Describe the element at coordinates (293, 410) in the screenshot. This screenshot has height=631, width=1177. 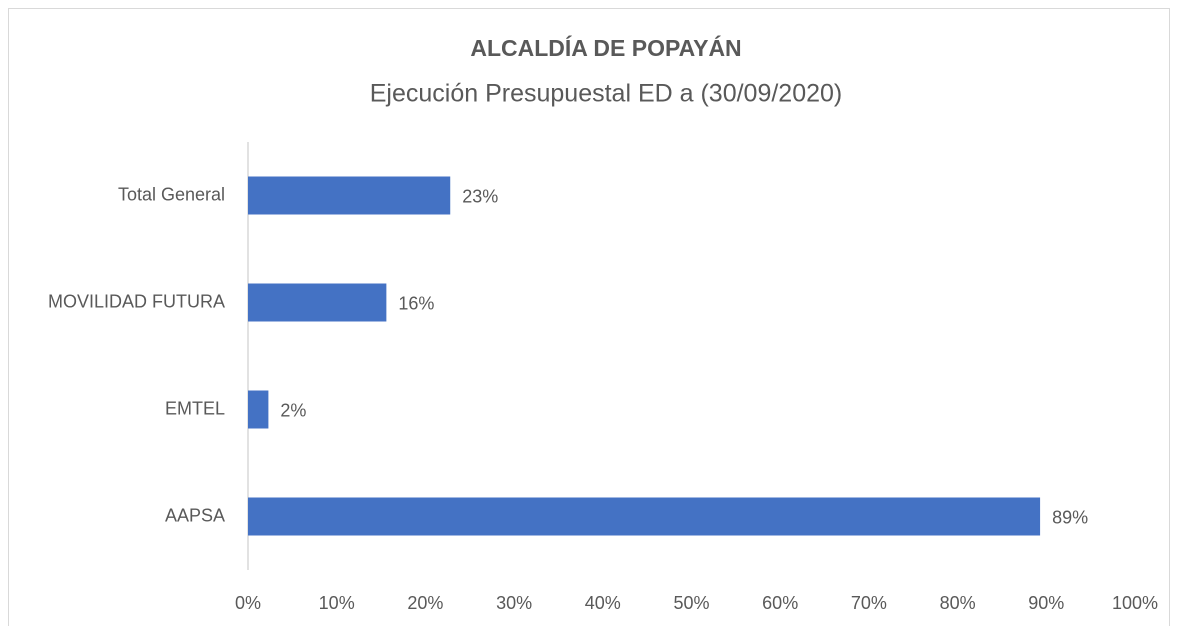
I see `value-label: 2%` at that location.